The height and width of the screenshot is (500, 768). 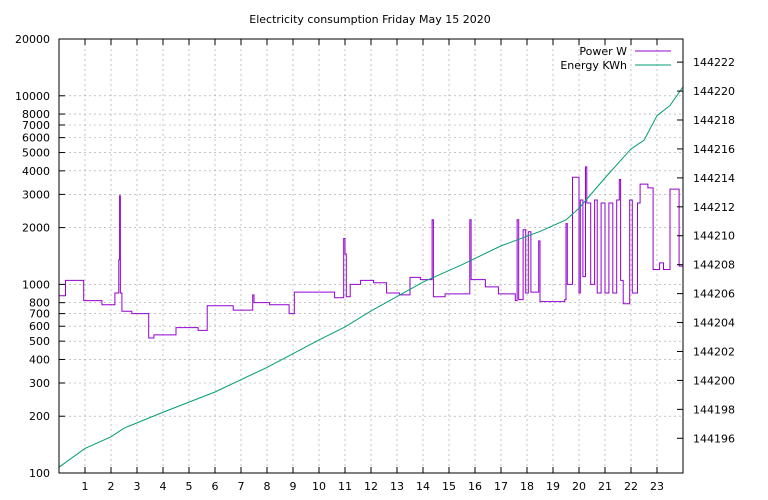 I want to click on x-tick-label: 7, so click(x=241, y=486).